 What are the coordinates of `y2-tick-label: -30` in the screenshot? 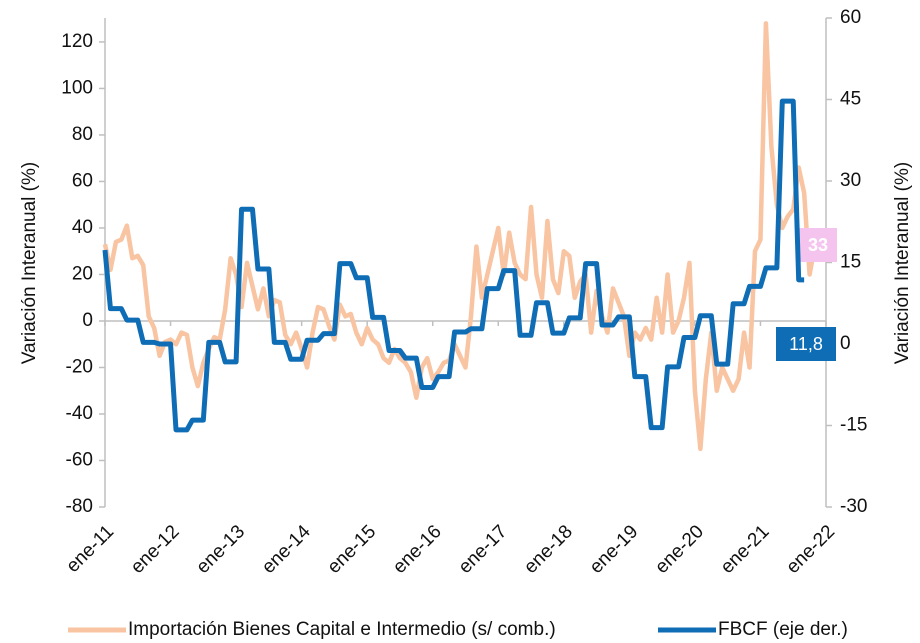 It's located at (853, 506).